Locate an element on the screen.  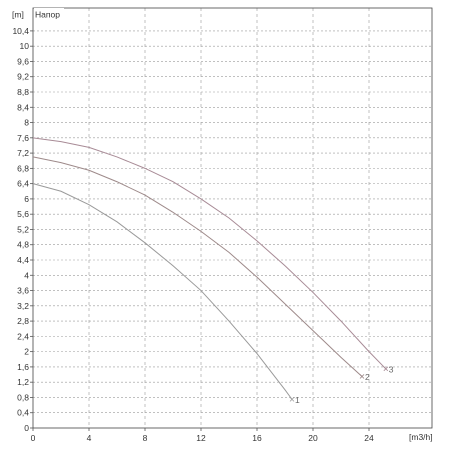
series-2-end-marker is located at coordinates (362, 376).